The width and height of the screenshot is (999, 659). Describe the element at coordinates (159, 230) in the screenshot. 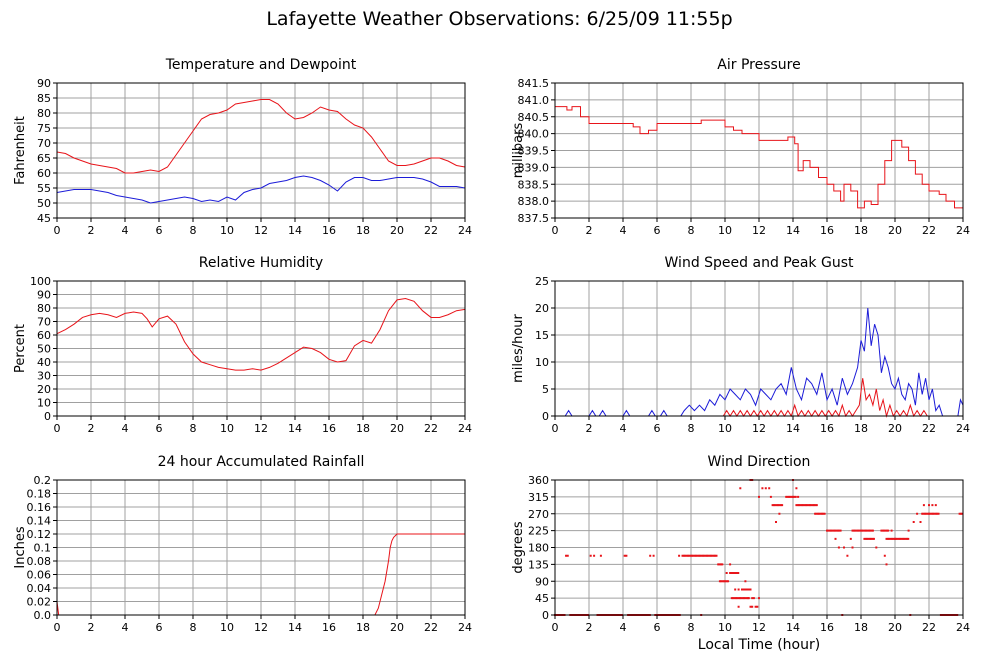

I see `x-tick-label: 6` at that location.